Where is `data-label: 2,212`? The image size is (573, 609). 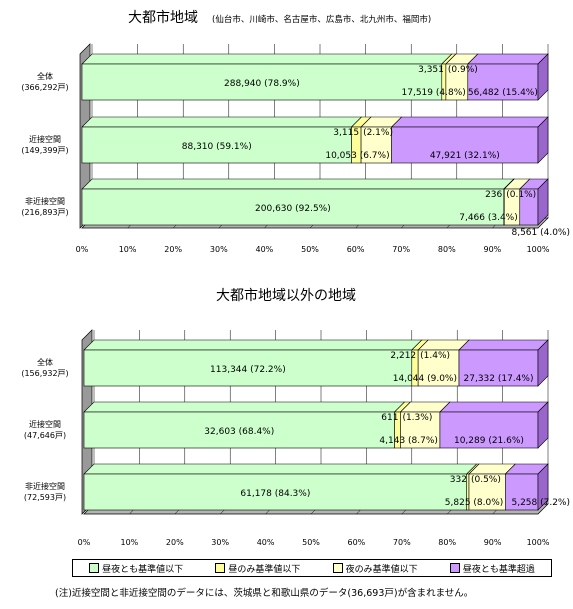 data-label: 2,212 is located at coordinates (403, 356).